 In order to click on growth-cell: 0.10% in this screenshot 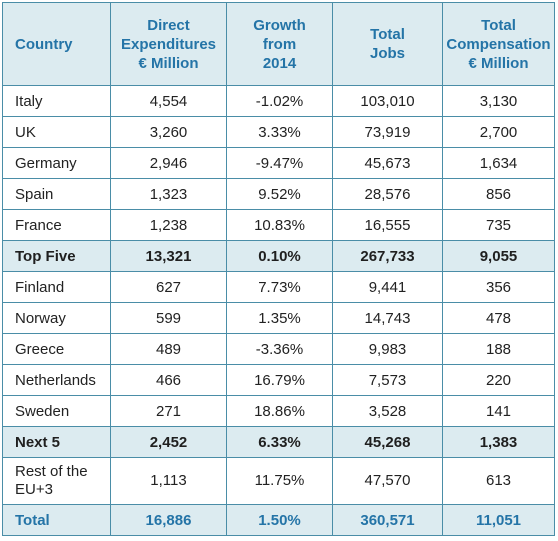, I will do `click(279, 256)`.